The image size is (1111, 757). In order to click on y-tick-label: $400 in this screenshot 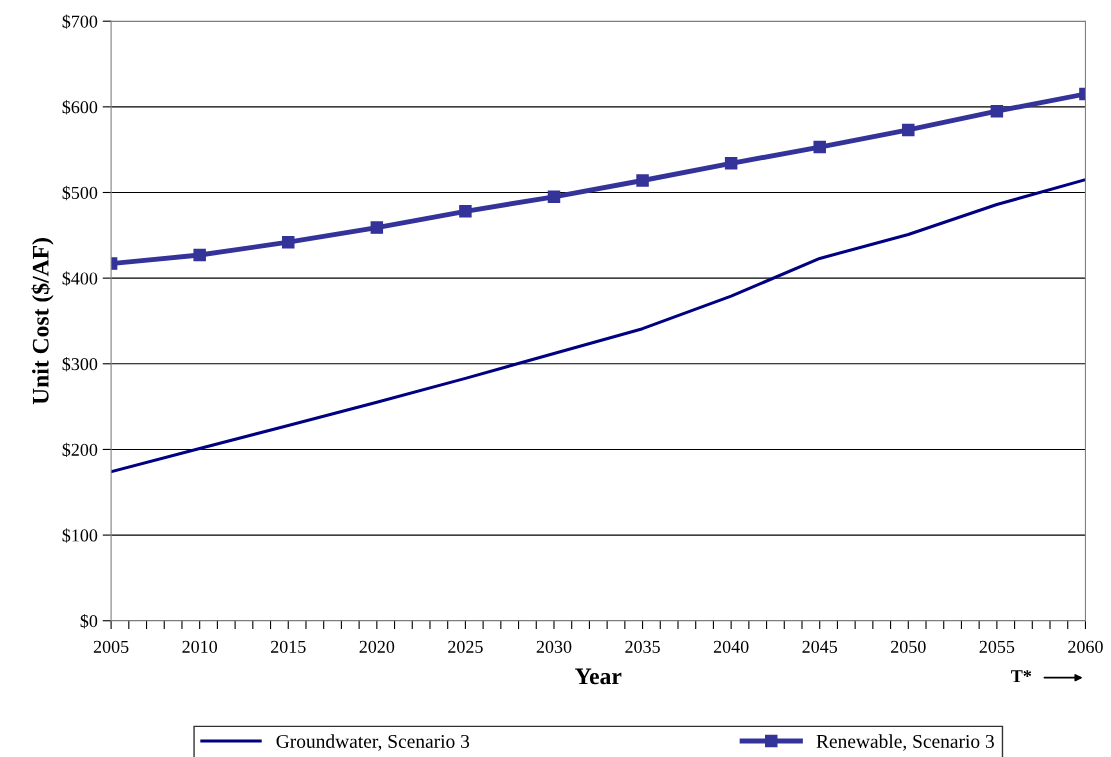, I will do `click(80, 278)`.